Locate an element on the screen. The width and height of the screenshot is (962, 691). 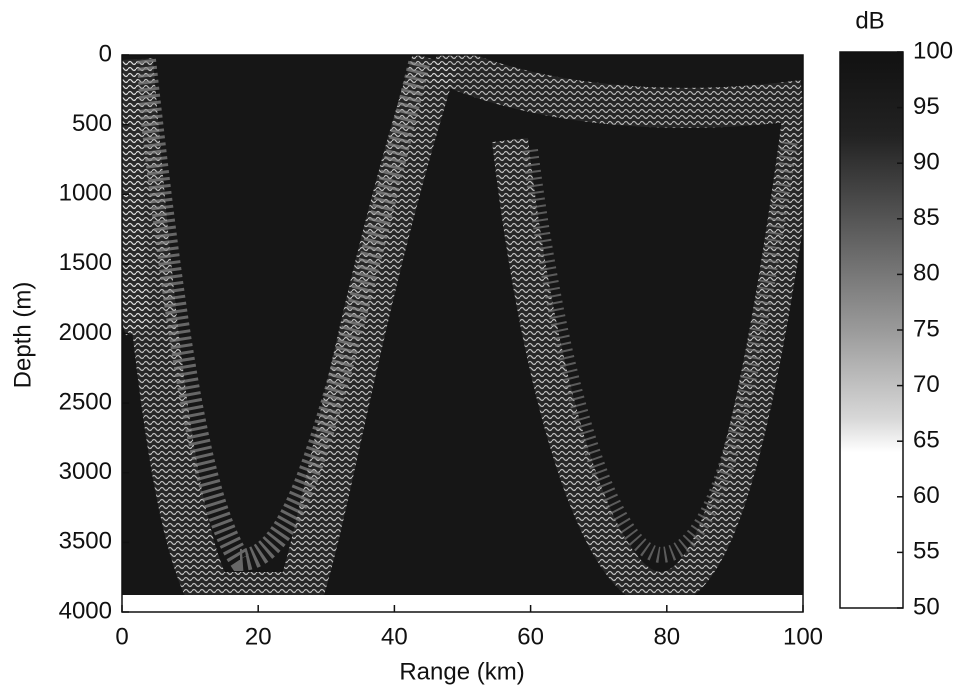
x-tick-label: 0 is located at coordinates (121, 636).